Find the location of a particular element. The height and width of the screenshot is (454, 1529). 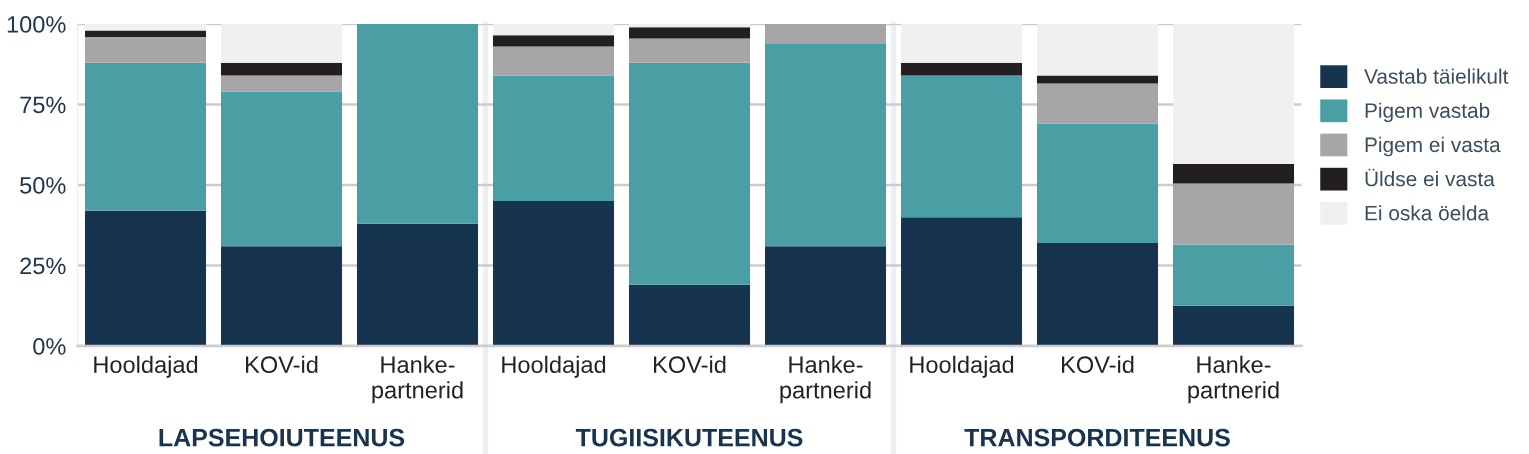

y-tick-label: 0% is located at coordinates (49, 346).